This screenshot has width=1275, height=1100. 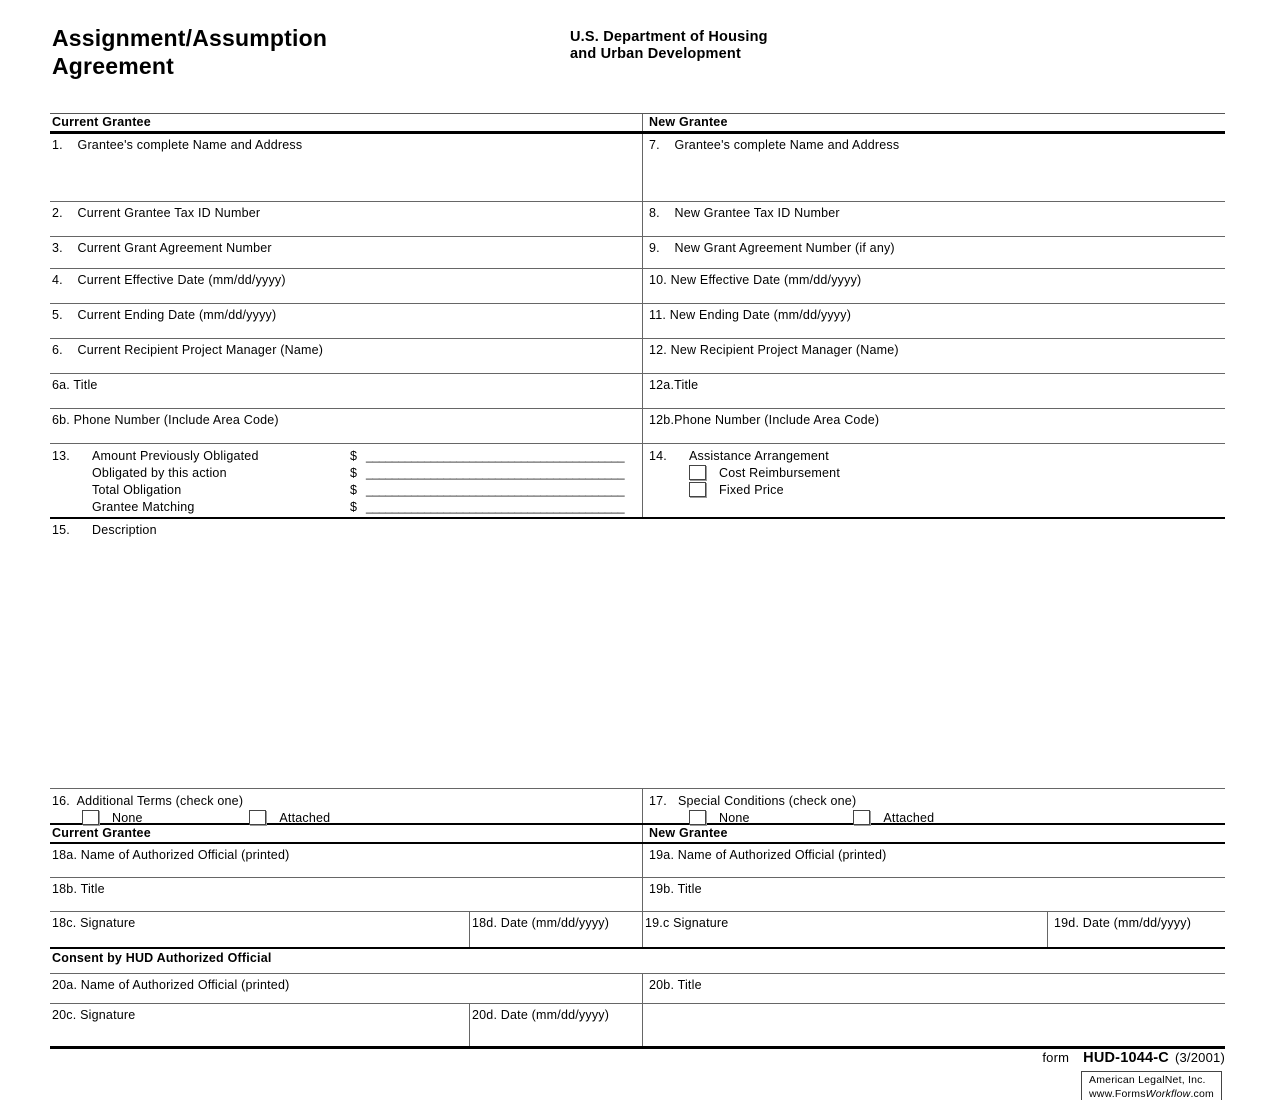 What do you see at coordinates (346, 122) in the screenshot?
I see `section-header-current-grantee: Current Grantee` at bounding box center [346, 122].